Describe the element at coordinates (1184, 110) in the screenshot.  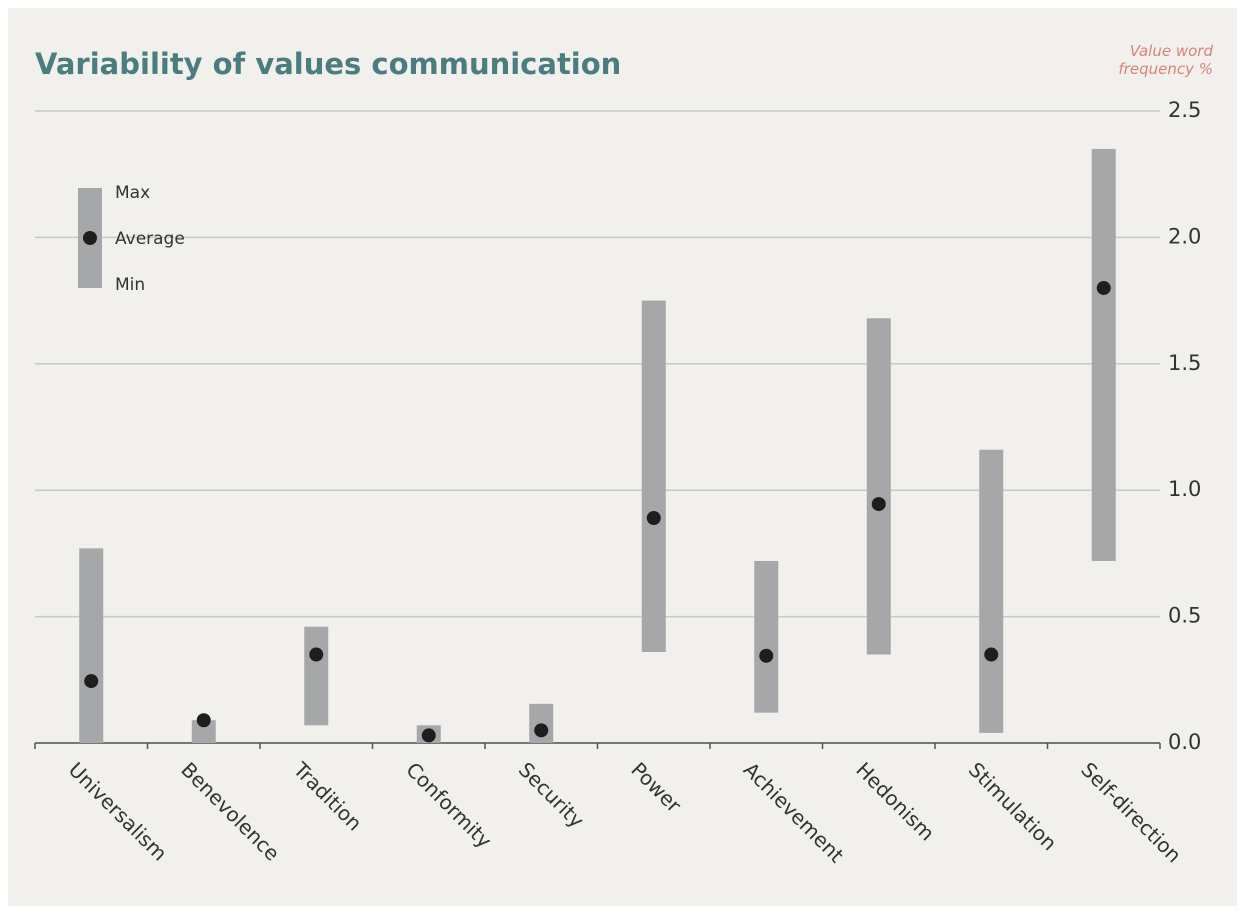
I see `y-tick-label: 2.5` at that location.